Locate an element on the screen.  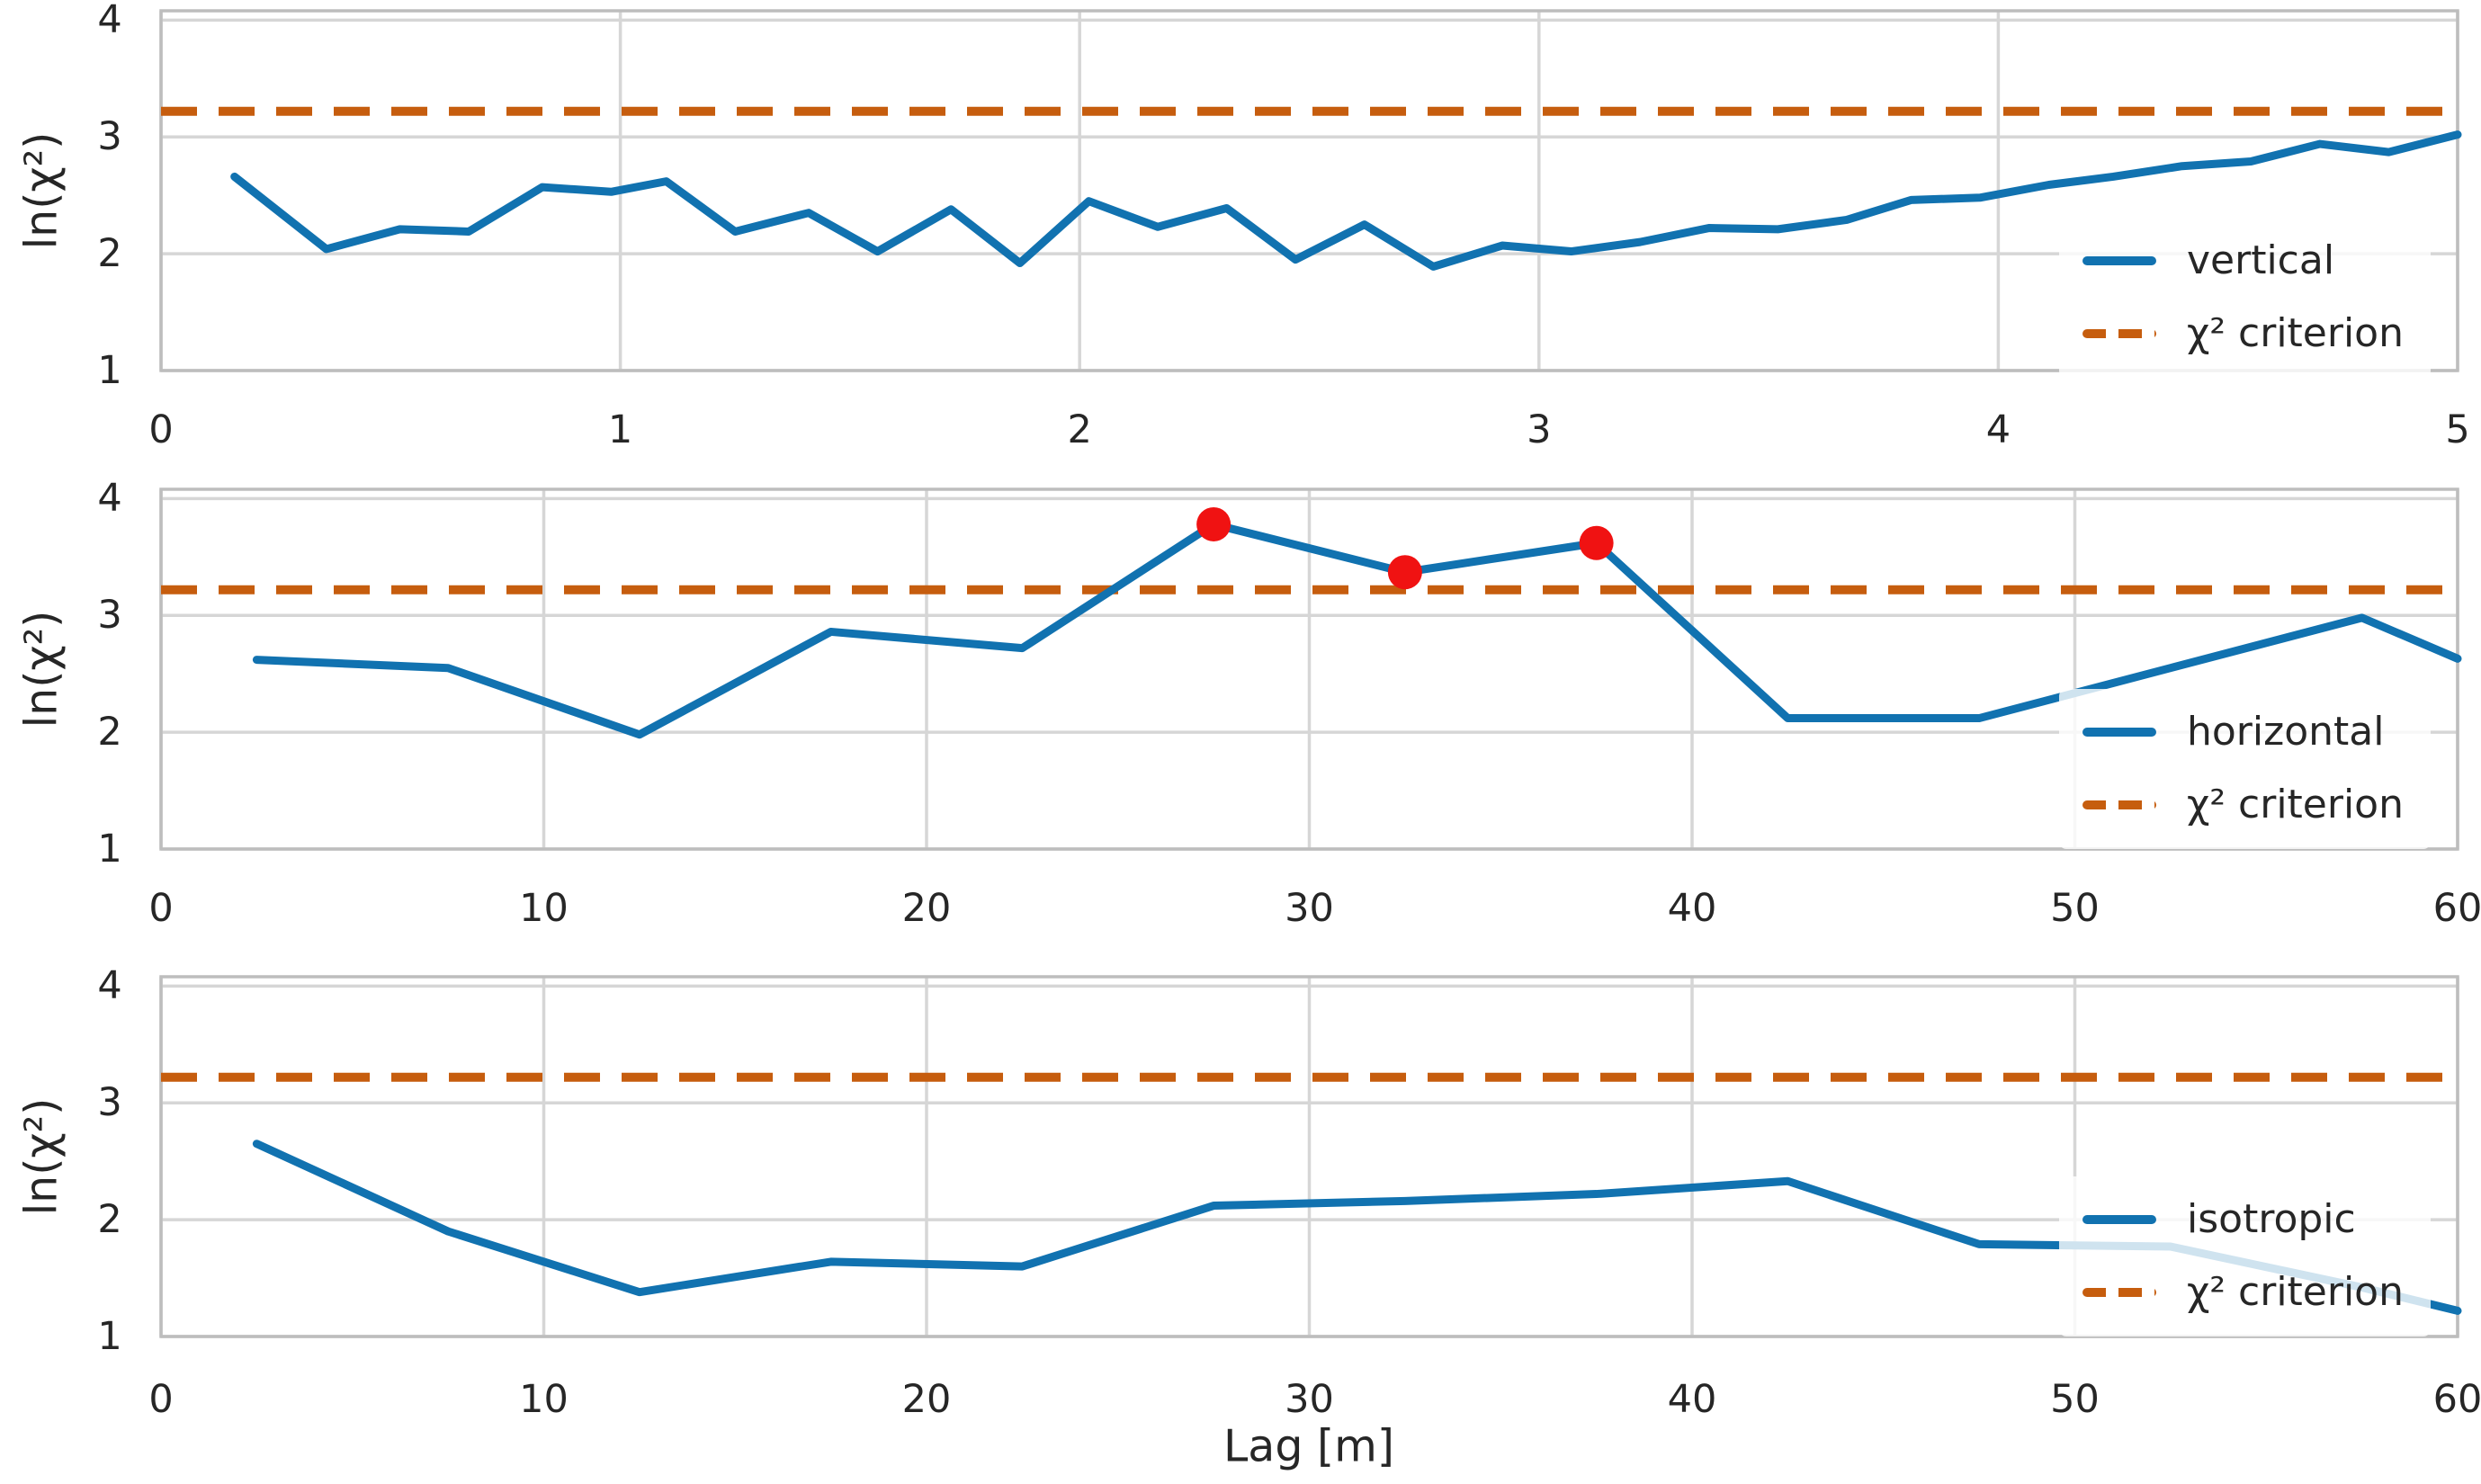
legend-entry: vertical is located at coordinates (2243, 260).